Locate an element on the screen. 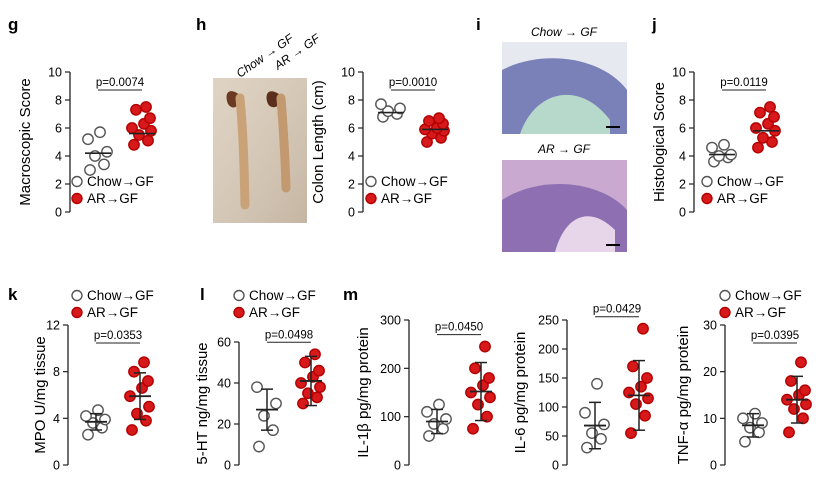  y-tick-label: 60 is located at coordinates (224, 343).